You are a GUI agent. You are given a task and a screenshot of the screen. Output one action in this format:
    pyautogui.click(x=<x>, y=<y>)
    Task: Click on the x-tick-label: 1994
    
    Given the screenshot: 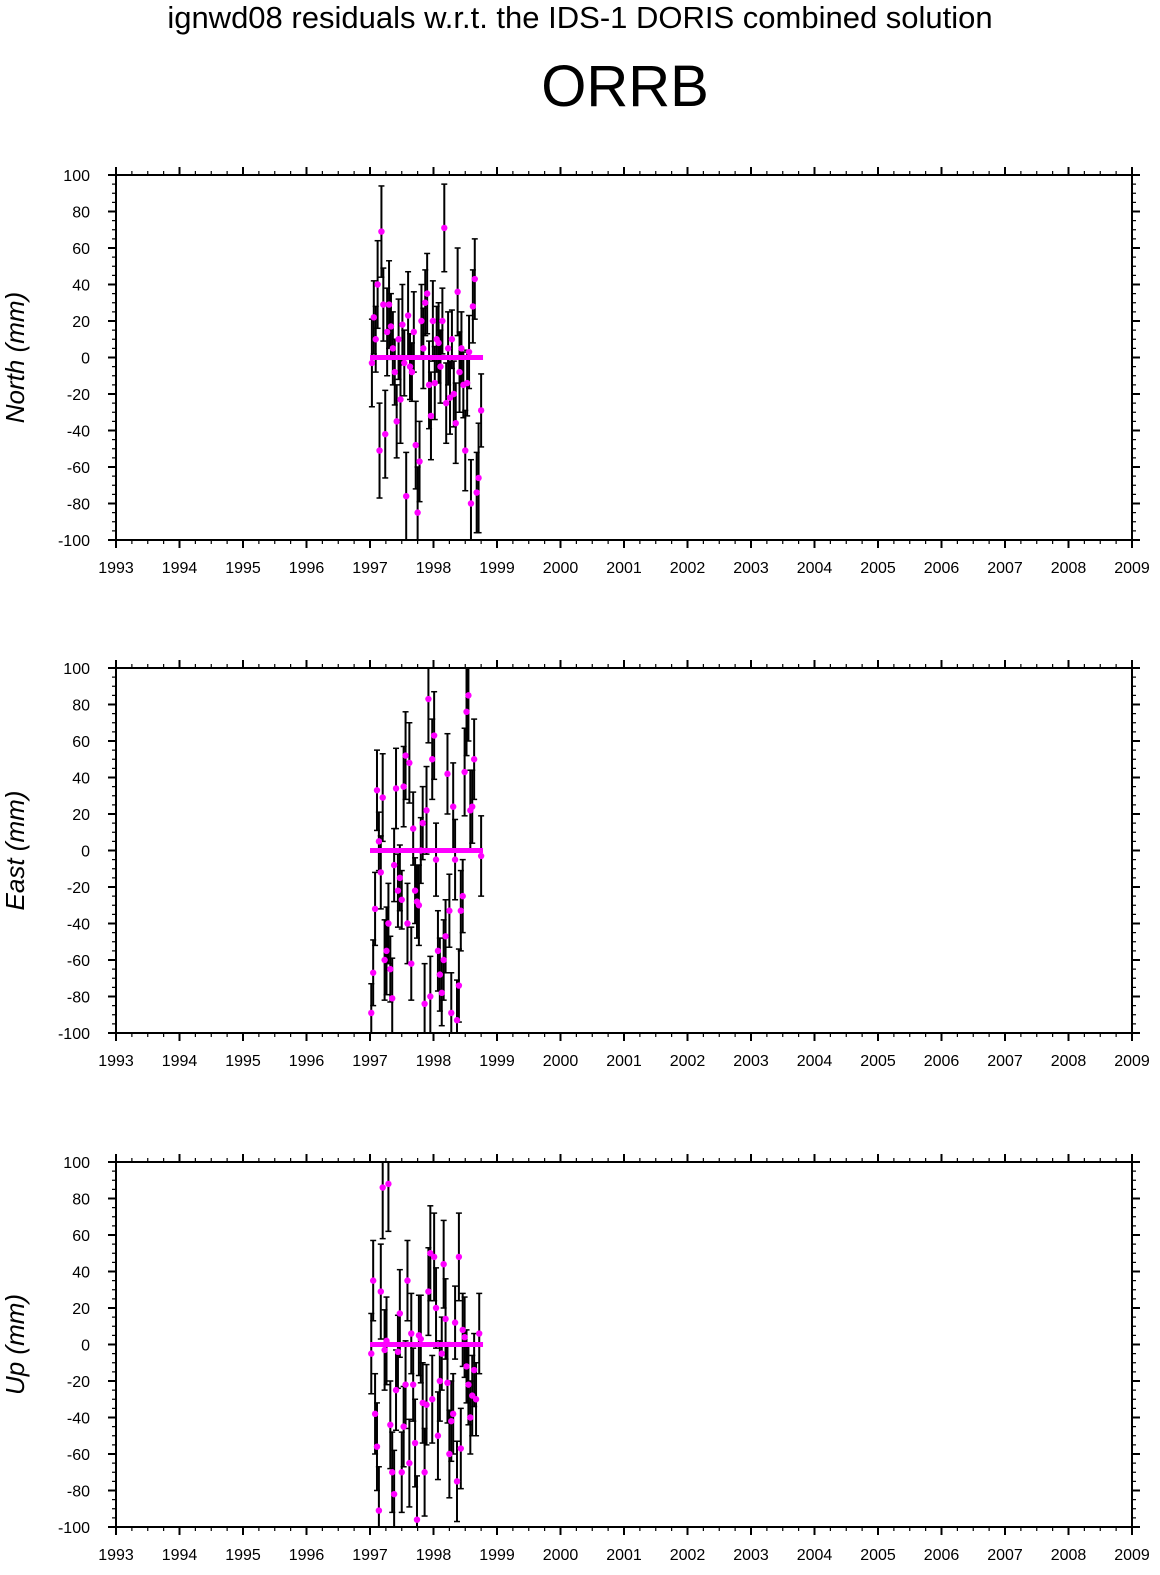 What is the action you would take?
    pyautogui.click(x=180, y=568)
    